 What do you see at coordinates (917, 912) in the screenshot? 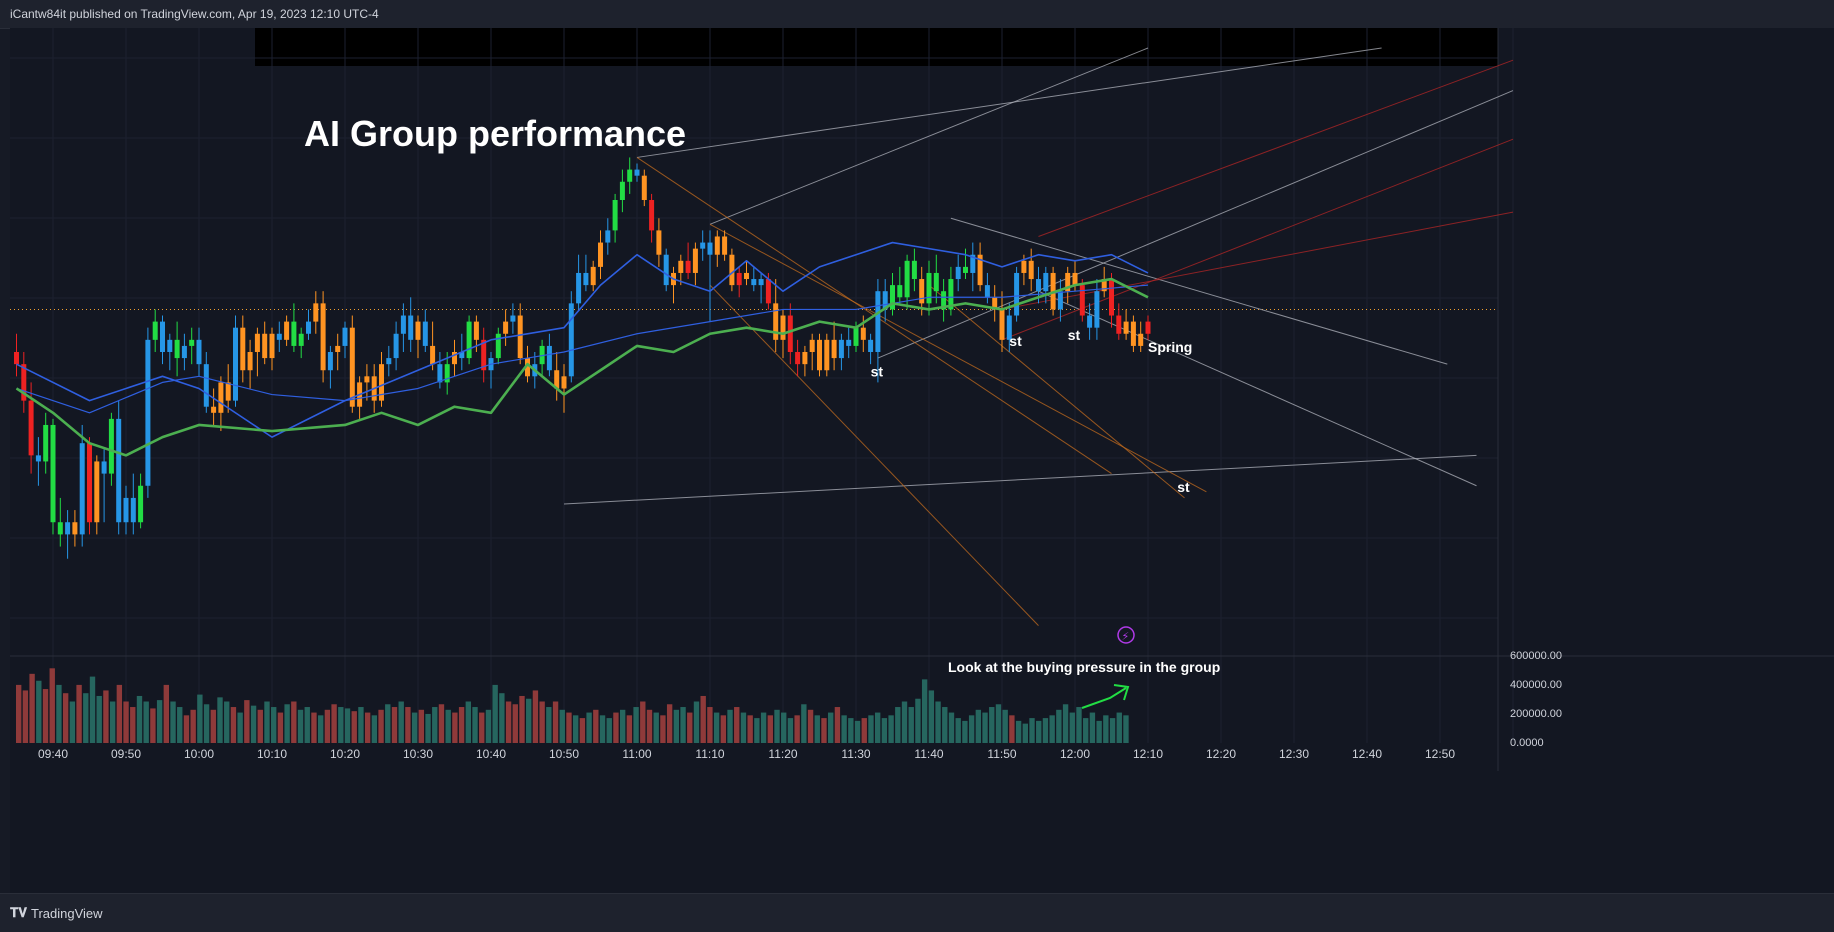
I see `footer-bar: 𝐓𝐕 TradingView` at bounding box center [917, 912].